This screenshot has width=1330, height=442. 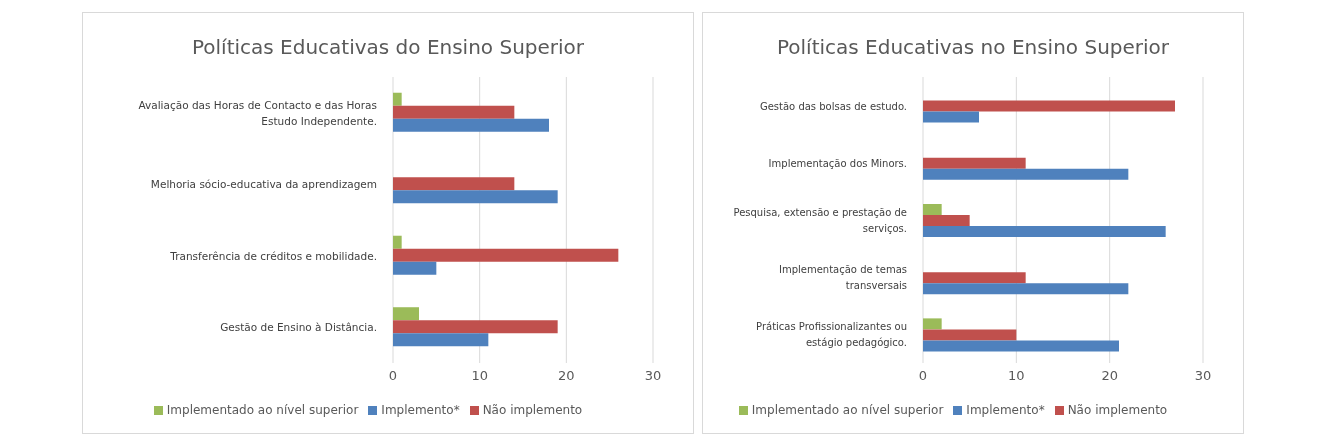 What do you see at coordinates (833, 106) in the screenshot?
I see `y-tick-label: Gestão das bolsas de estudo.` at bounding box center [833, 106].